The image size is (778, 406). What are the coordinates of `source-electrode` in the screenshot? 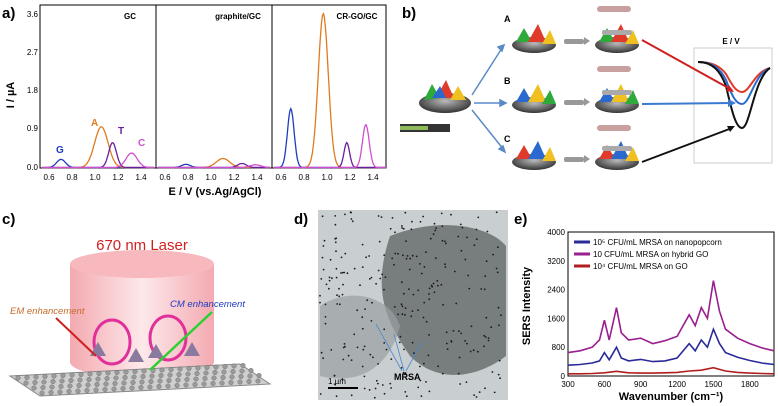 It's located at (435, 106).